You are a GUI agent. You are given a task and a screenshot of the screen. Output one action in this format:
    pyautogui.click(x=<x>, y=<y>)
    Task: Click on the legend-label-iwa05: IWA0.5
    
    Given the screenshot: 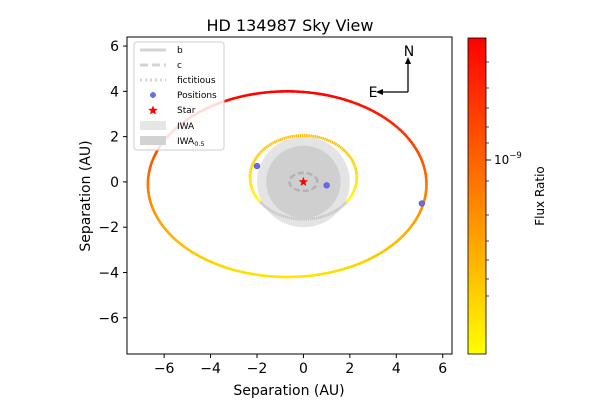 What is the action you would take?
    pyautogui.click(x=191, y=142)
    